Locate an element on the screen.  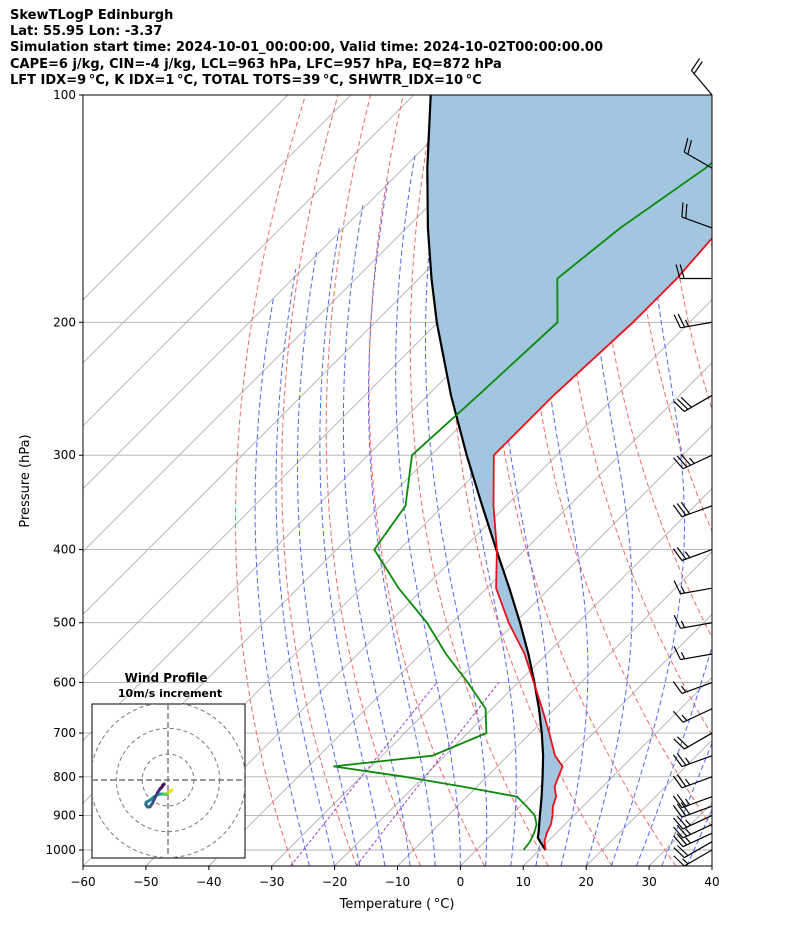
x-tick-label: 20 is located at coordinates (586, 882).